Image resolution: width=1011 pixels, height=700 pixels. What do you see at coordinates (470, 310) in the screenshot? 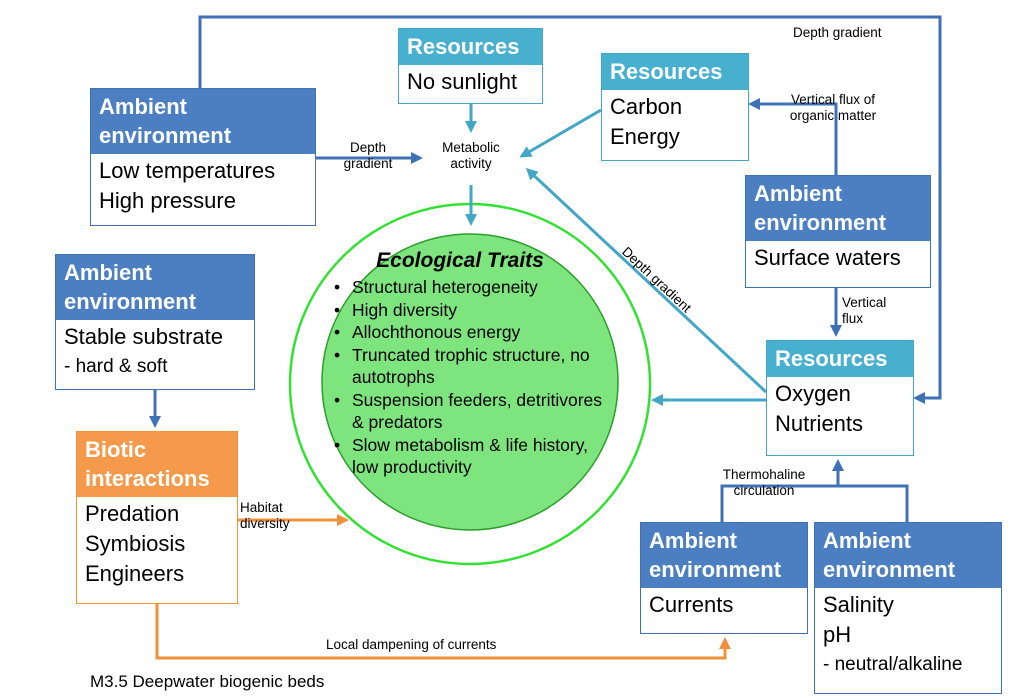
I see `trait-item: High diversity` at bounding box center [470, 310].